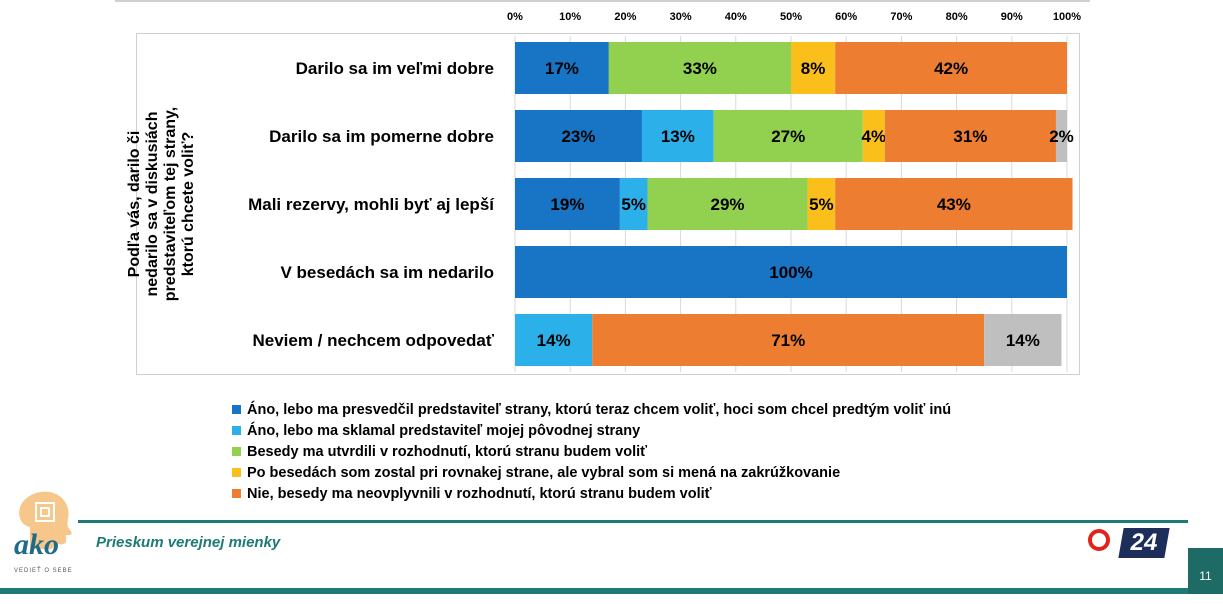  Describe the element at coordinates (387, 272) in the screenshot. I see `category-label: V besedách sa im nedarilo` at that location.